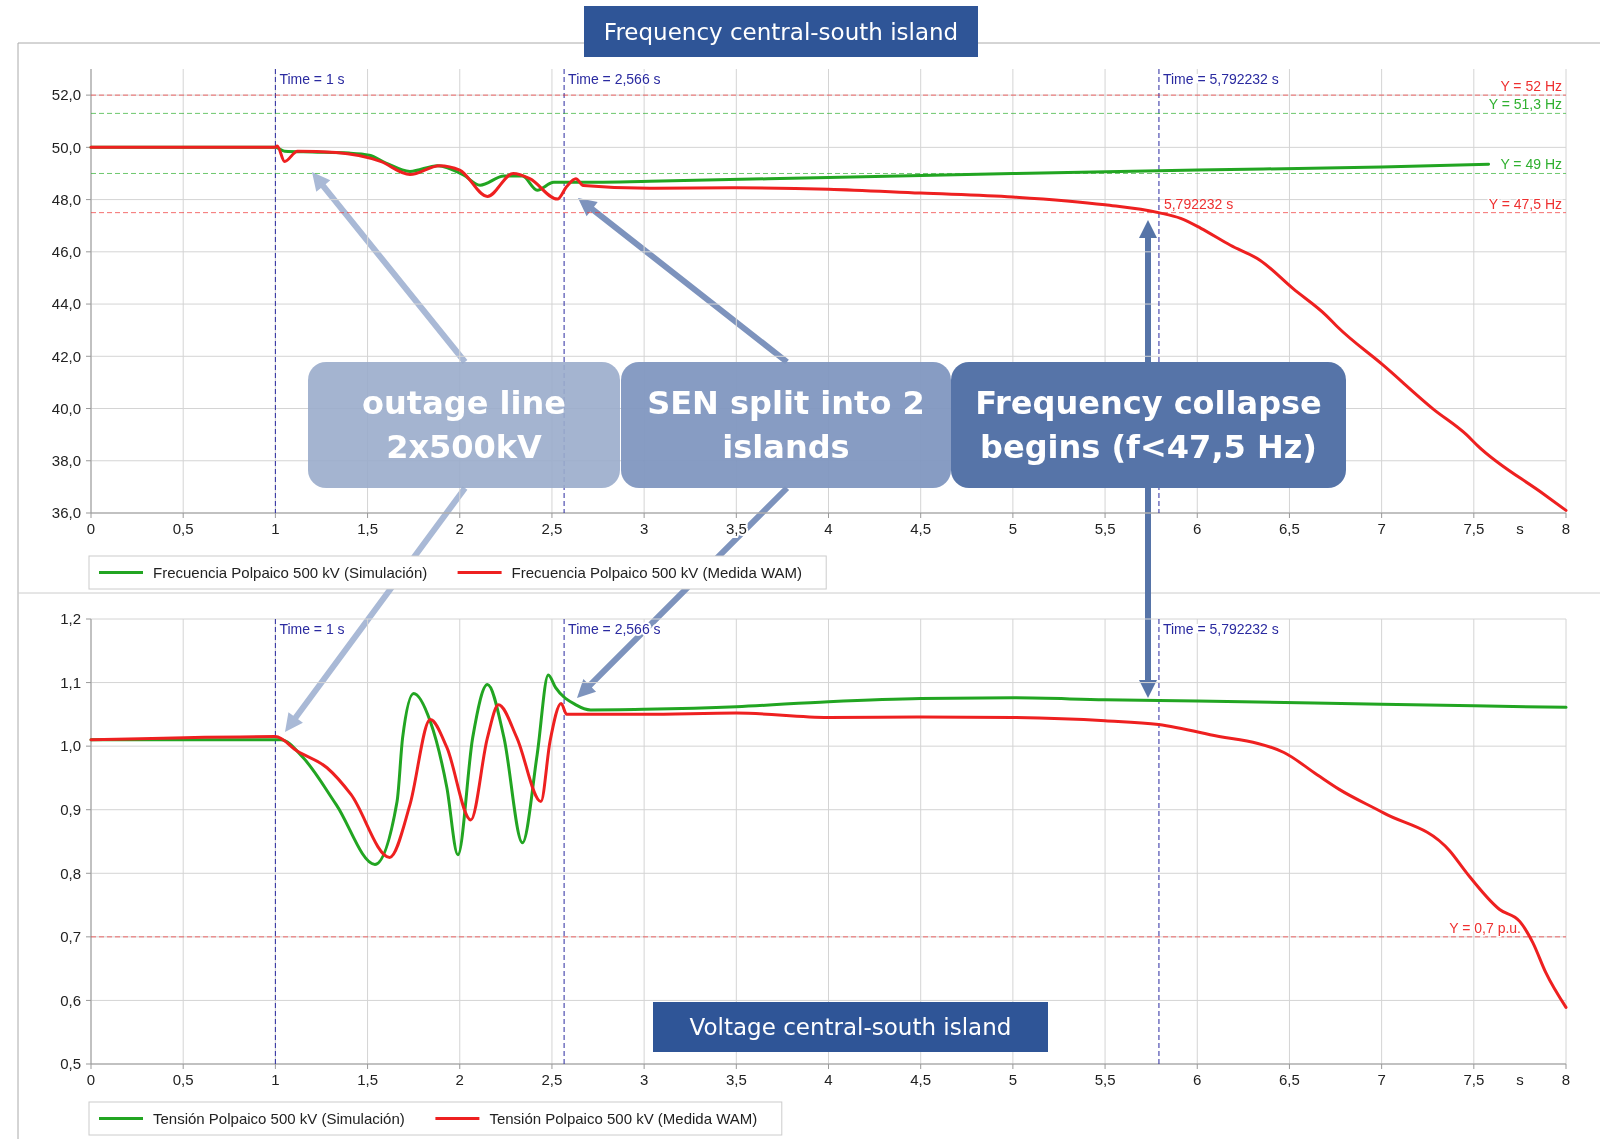  What do you see at coordinates (781, 31) in the screenshot?
I see `chart-title: Frequency central-south island` at bounding box center [781, 31].